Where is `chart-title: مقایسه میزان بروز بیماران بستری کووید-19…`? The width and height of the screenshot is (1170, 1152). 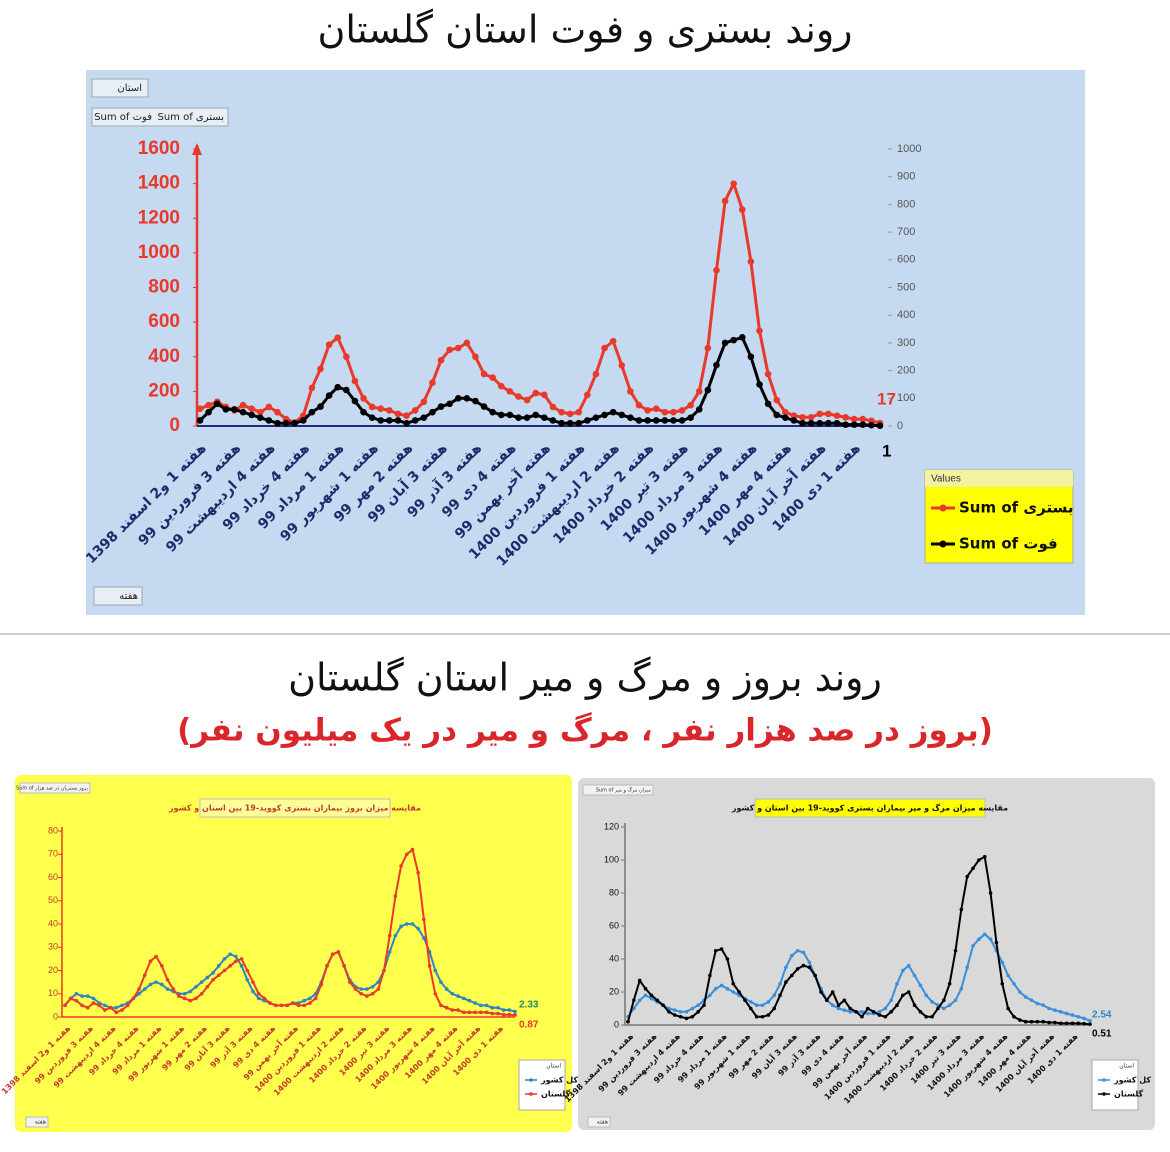
chart-title: مقایسه میزان بروز بیماران بستری کووید-19… is located at coordinates (294, 808).